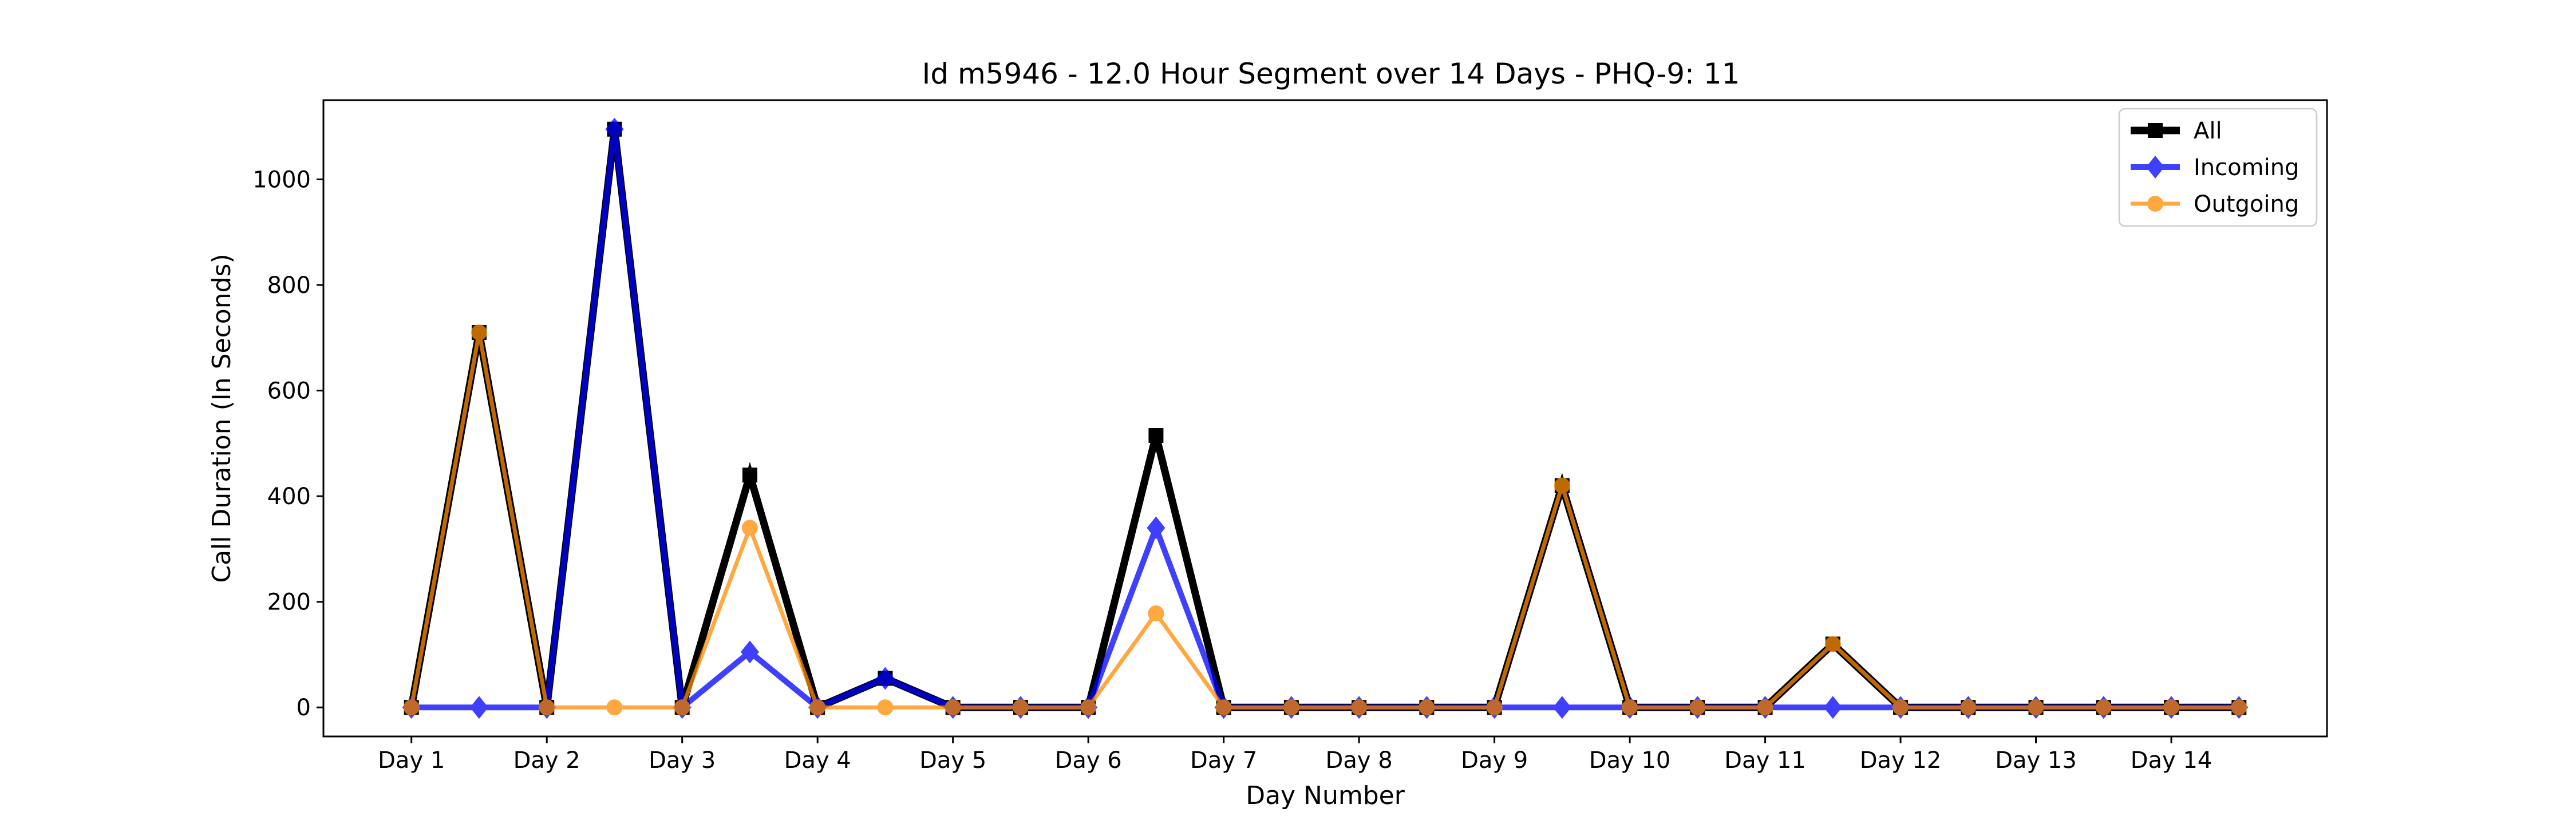 This screenshot has height=824, width=2576. What do you see at coordinates (1630, 760) in the screenshot?
I see `x-tick-label: Day 10` at bounding box center [1630, 760].